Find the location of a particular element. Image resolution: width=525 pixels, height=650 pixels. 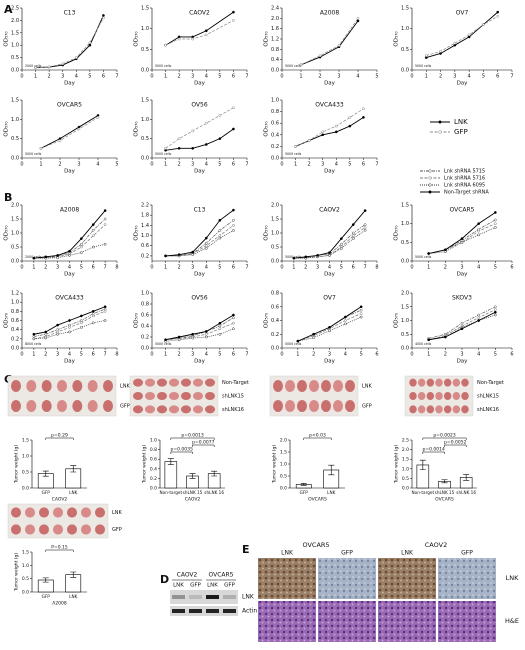

y-axis-label: OD₅₇₀ is located at coordinates (7, 39).